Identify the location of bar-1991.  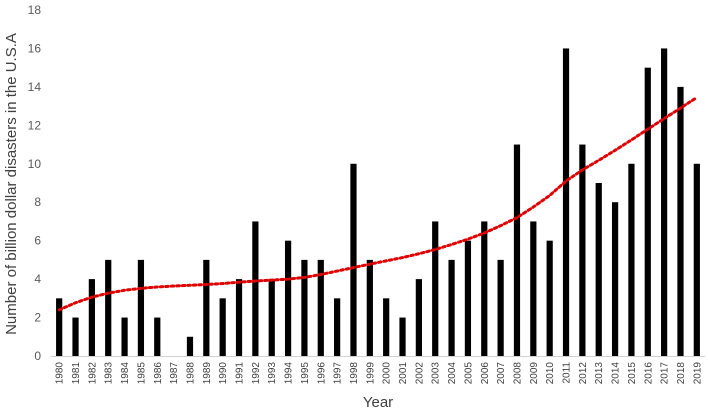
(239, 317).